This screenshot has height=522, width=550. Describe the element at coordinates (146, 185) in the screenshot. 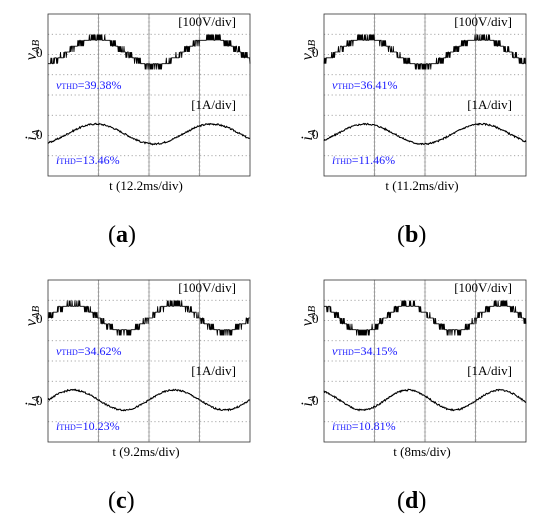

I see `time-axis-label: t (12.2ms/div)` at that location.